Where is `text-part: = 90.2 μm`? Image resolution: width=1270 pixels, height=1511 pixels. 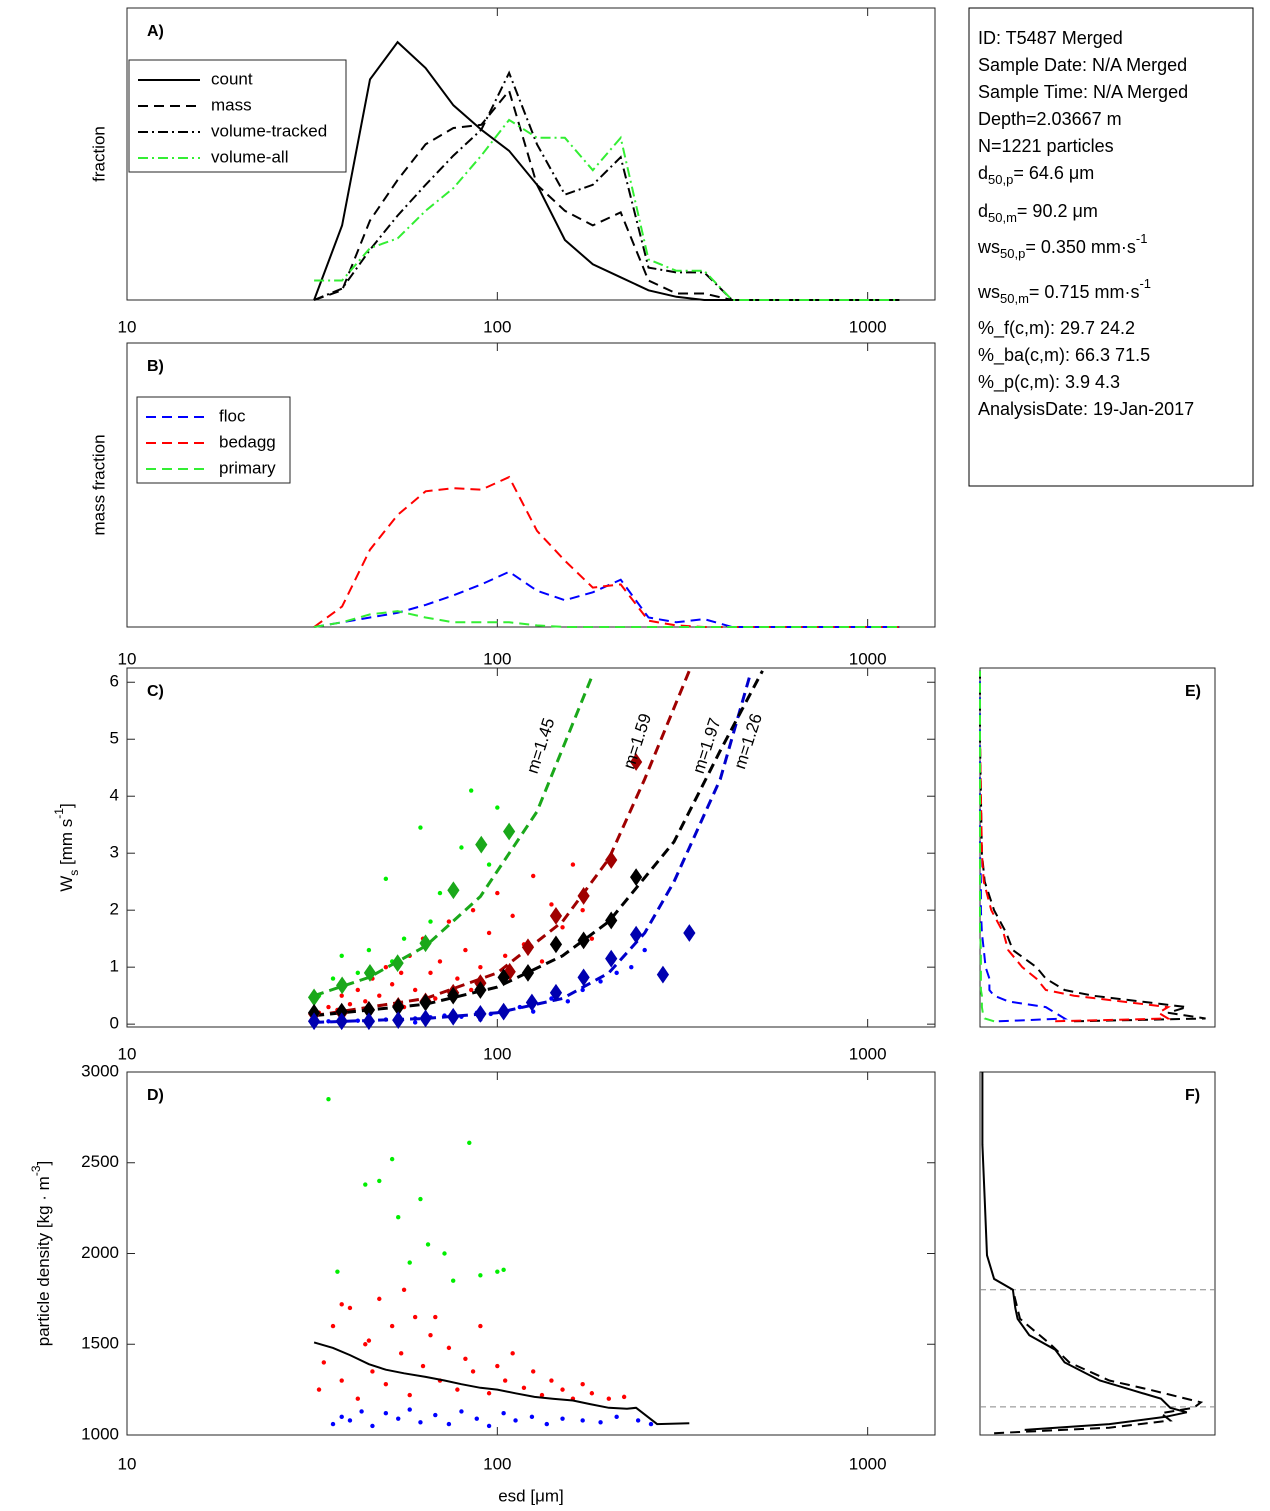 text-part: = 90.2 μm is located at coordinates (1057, 211).